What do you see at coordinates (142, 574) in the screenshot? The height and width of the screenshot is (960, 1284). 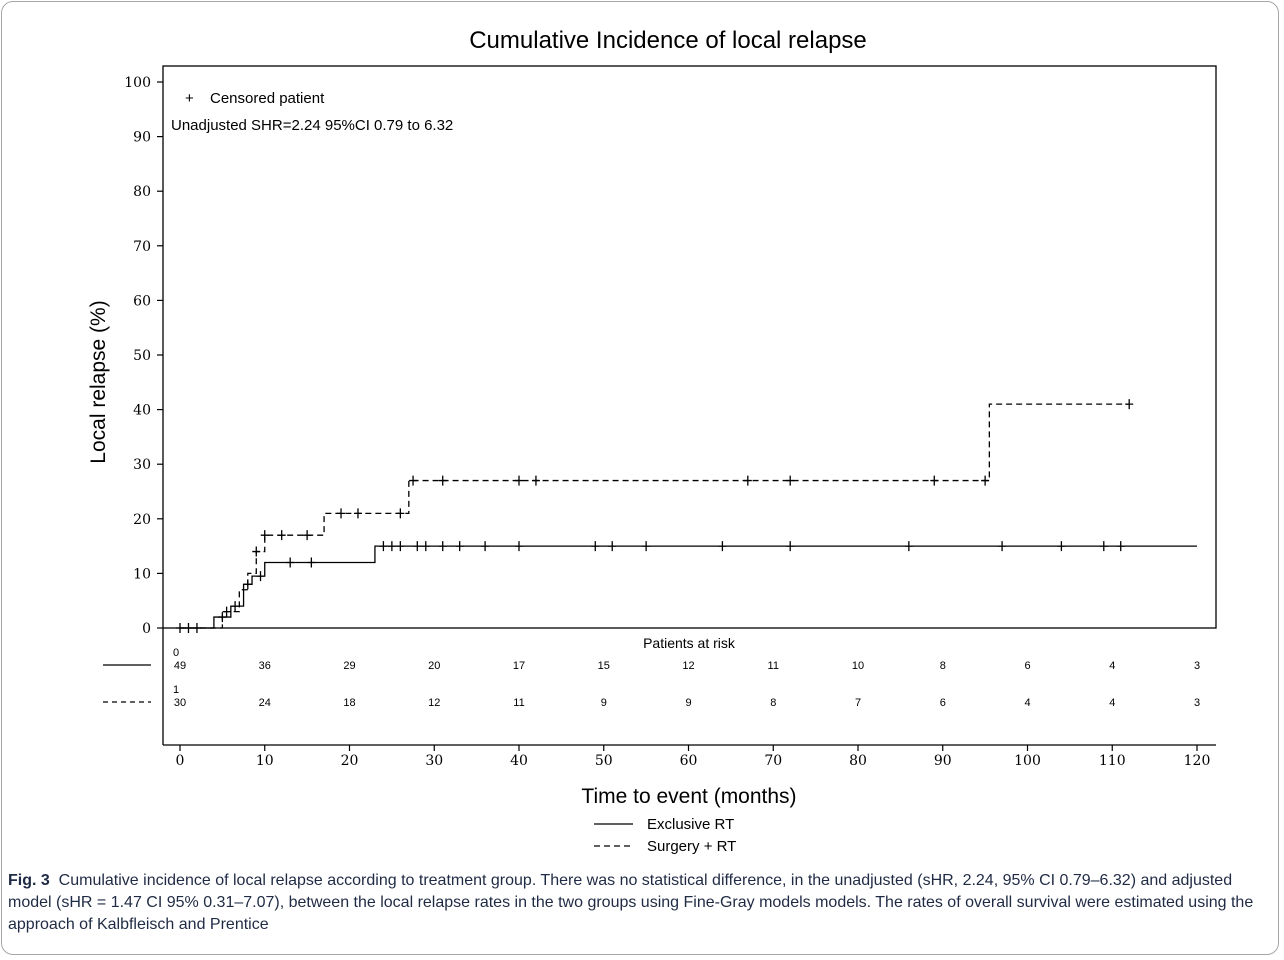 I see `y-tick-label: 10` at bounding box center [142, 574].